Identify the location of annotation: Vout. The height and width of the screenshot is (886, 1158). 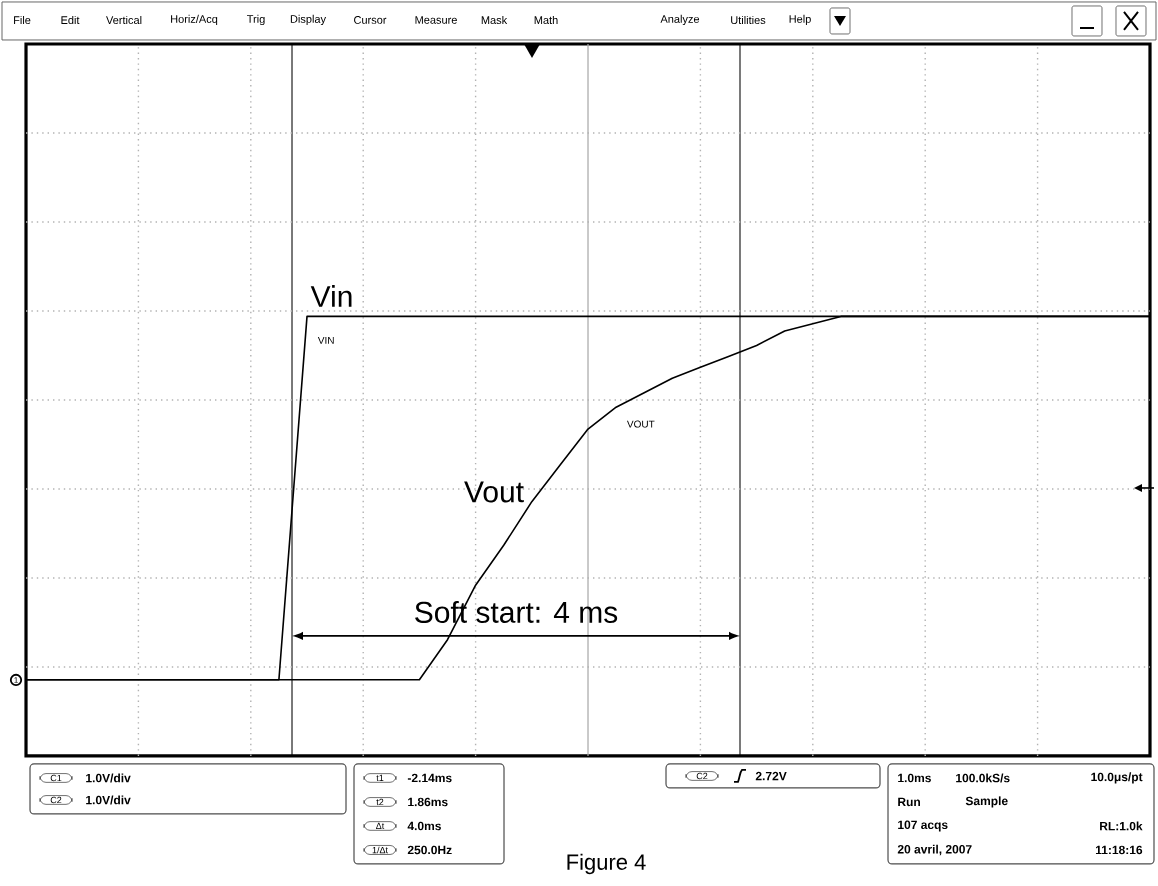
(494, 492).